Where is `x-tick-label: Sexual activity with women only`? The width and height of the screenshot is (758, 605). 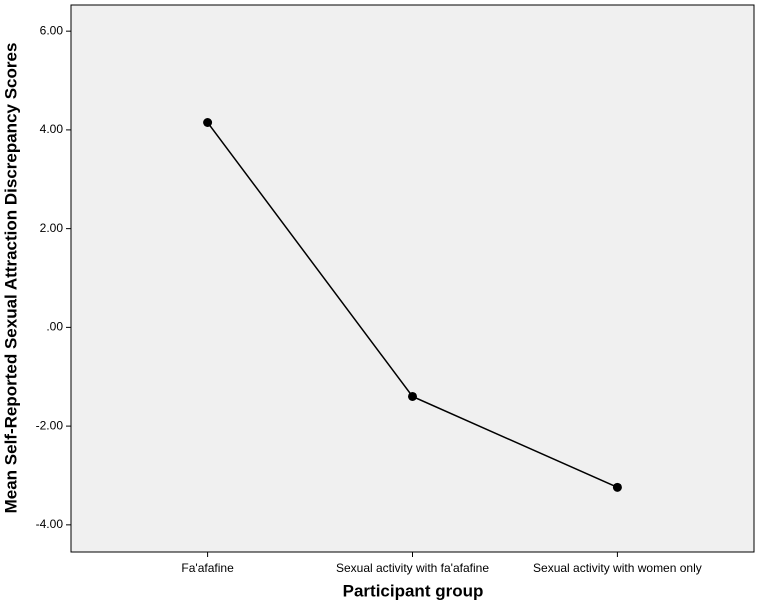
x-tick-label: Sexual activity with women only is located at coordinates (617, 568).